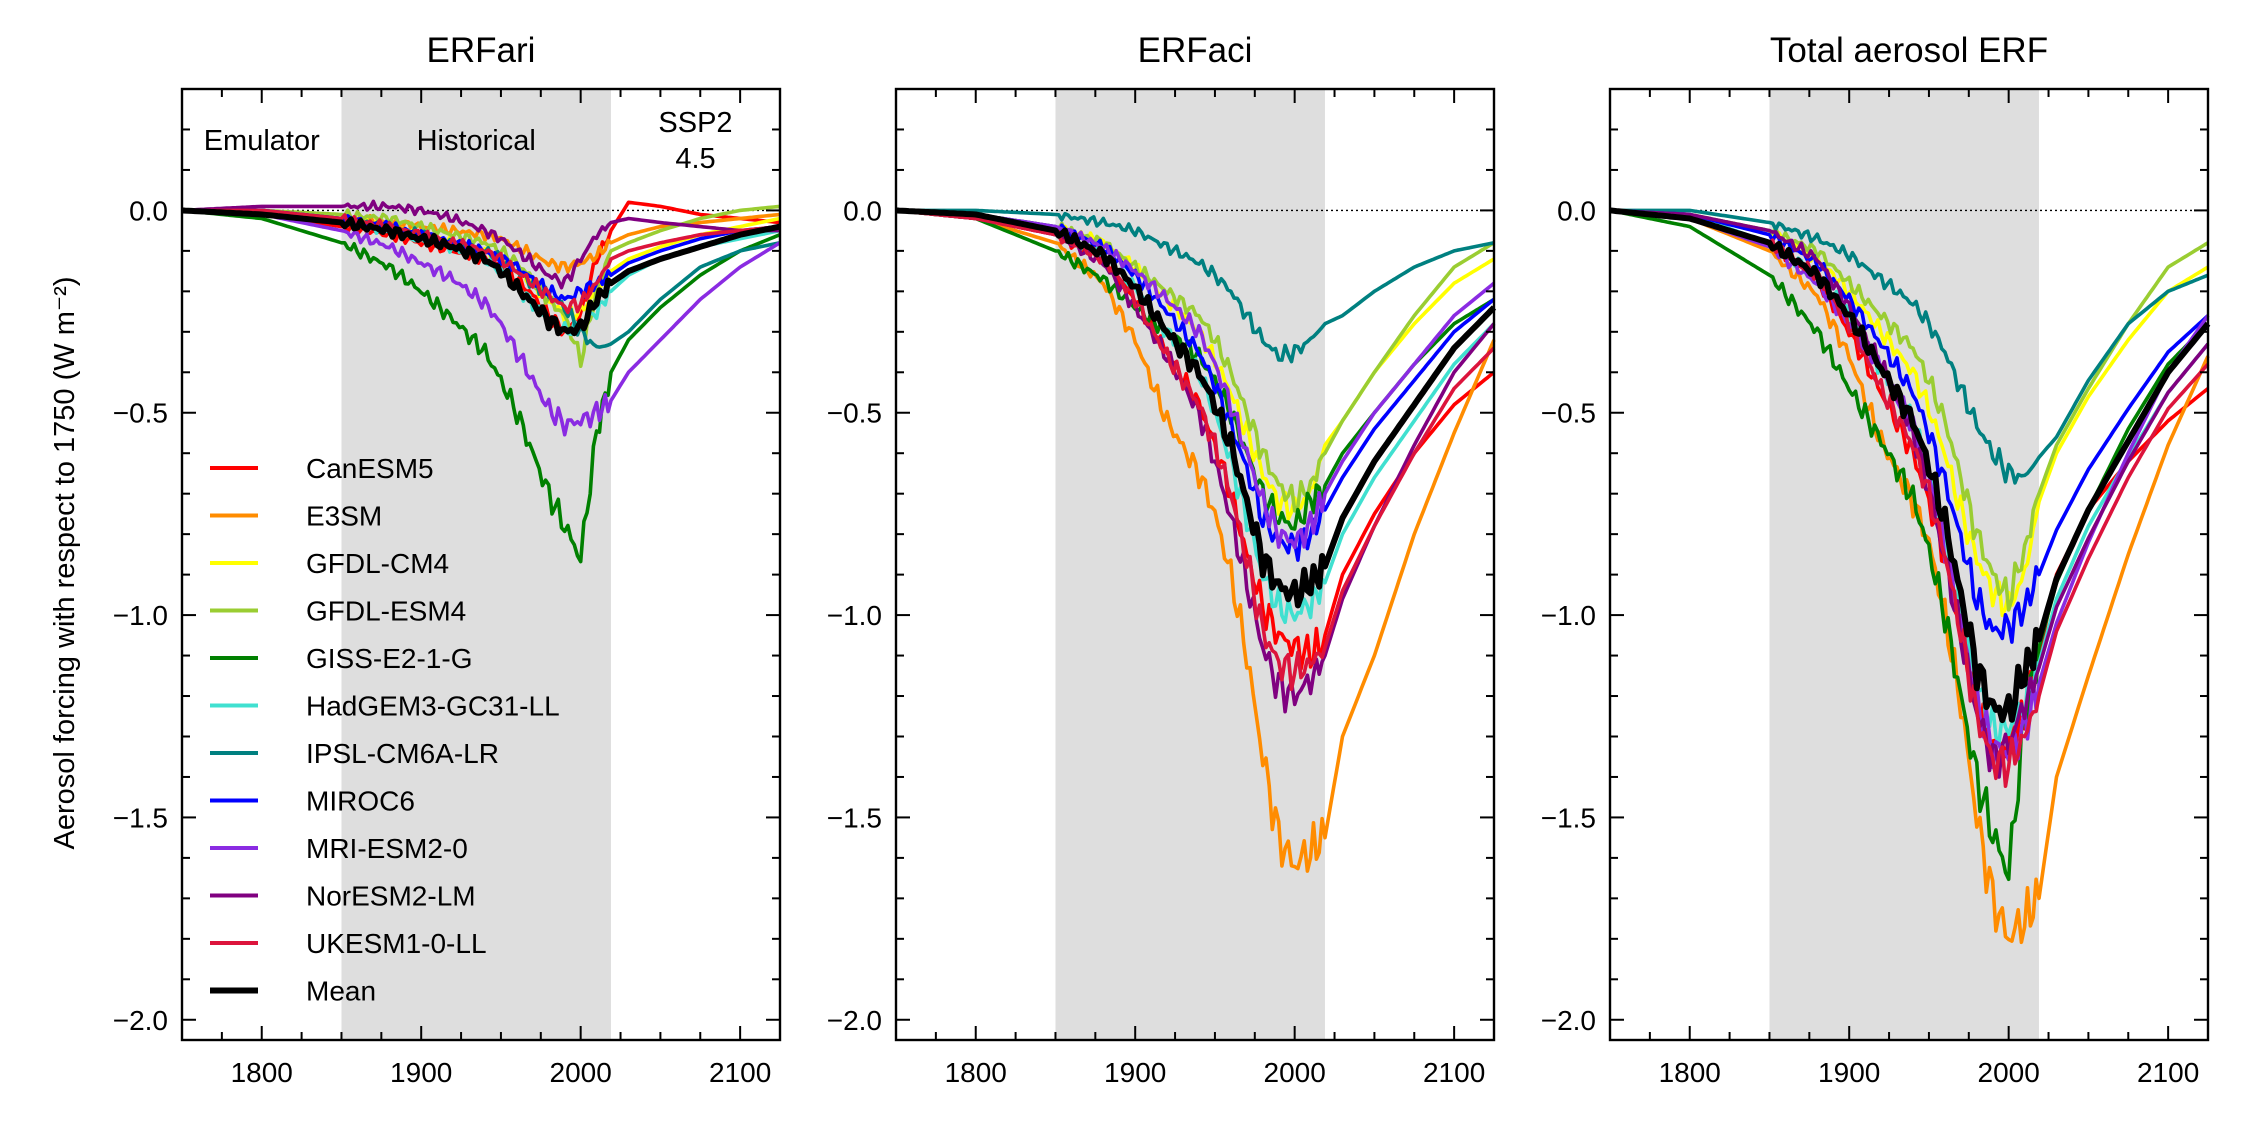  Describe the element at coordinates (1195, 50) in the screenshot. I see `panel-title: ERFaci` at that location.